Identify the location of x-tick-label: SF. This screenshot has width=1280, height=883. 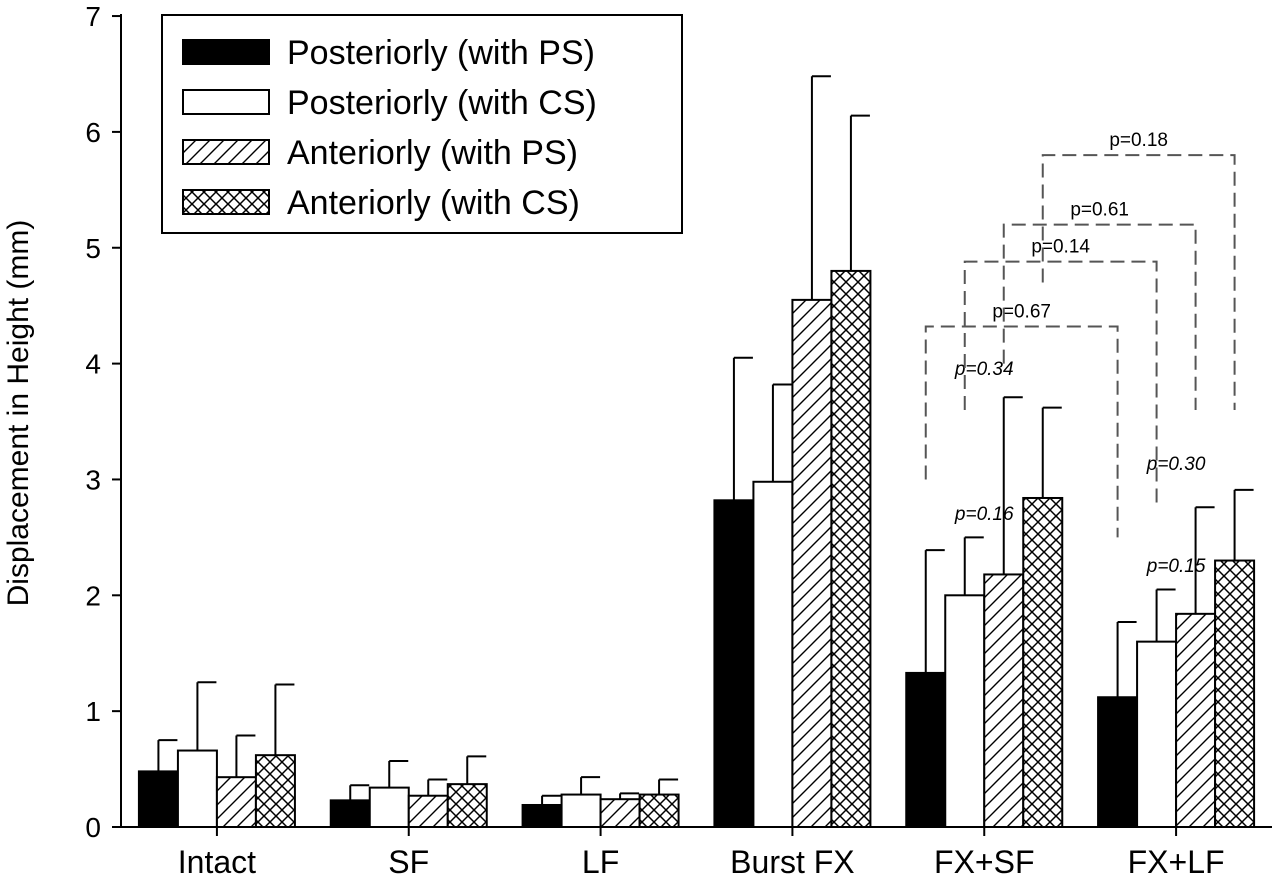
(408, 862).